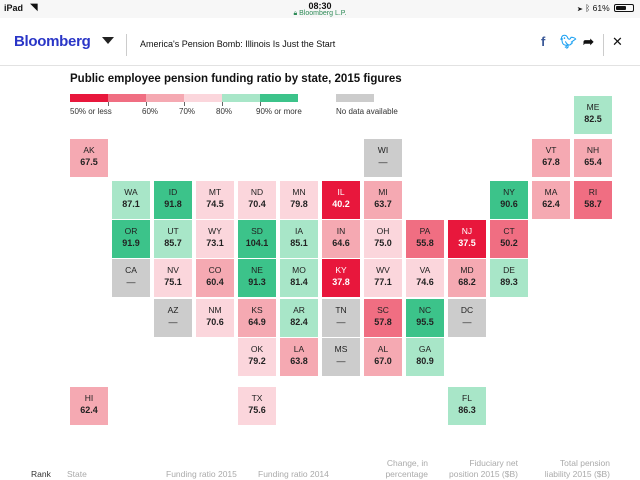  Describe the element at coordinates (173, 243) in the screenshot. I see `state-value: 85.7` at that location.